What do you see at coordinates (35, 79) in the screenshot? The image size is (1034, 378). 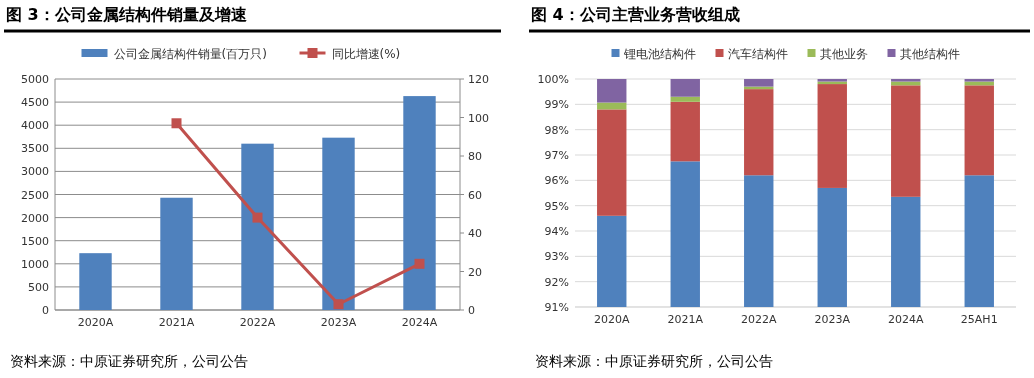 I see `y-tick-label: 5000` at bounding box center [35, 79].